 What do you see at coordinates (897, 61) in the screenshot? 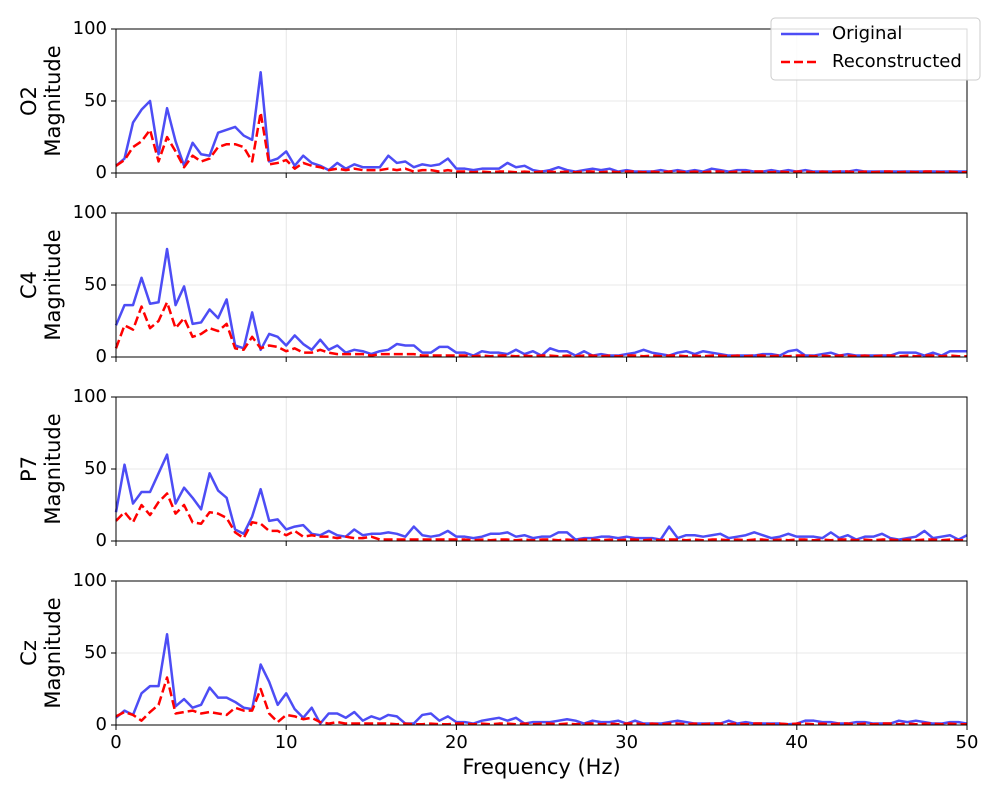
I see `legend-label: Reconstructed` at bounding box center [897, 61].